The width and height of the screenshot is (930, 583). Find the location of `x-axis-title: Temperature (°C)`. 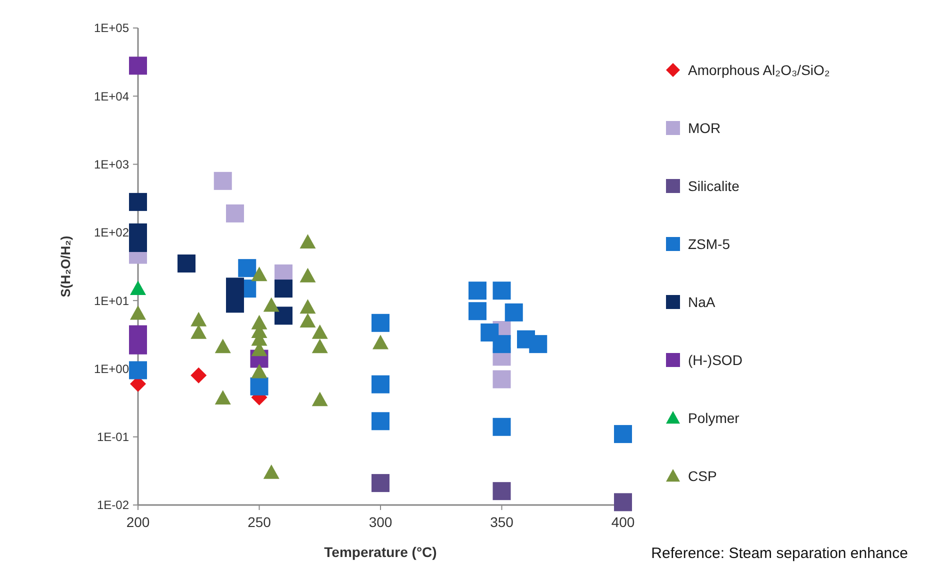

x-axis-title: Temperature (°C) is located at coordinates (380, 552).